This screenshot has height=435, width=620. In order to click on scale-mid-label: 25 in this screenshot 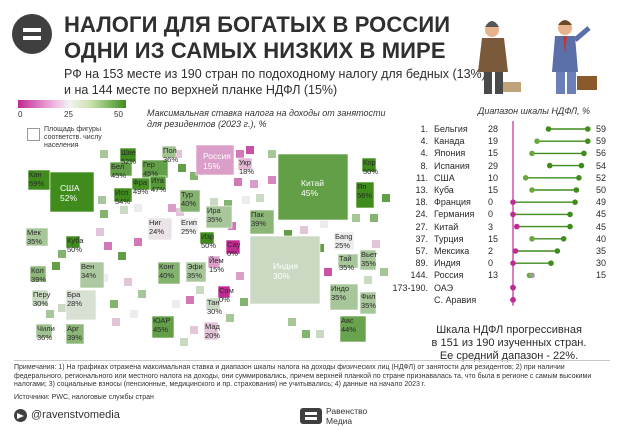, I will do `click(68, 114)`.